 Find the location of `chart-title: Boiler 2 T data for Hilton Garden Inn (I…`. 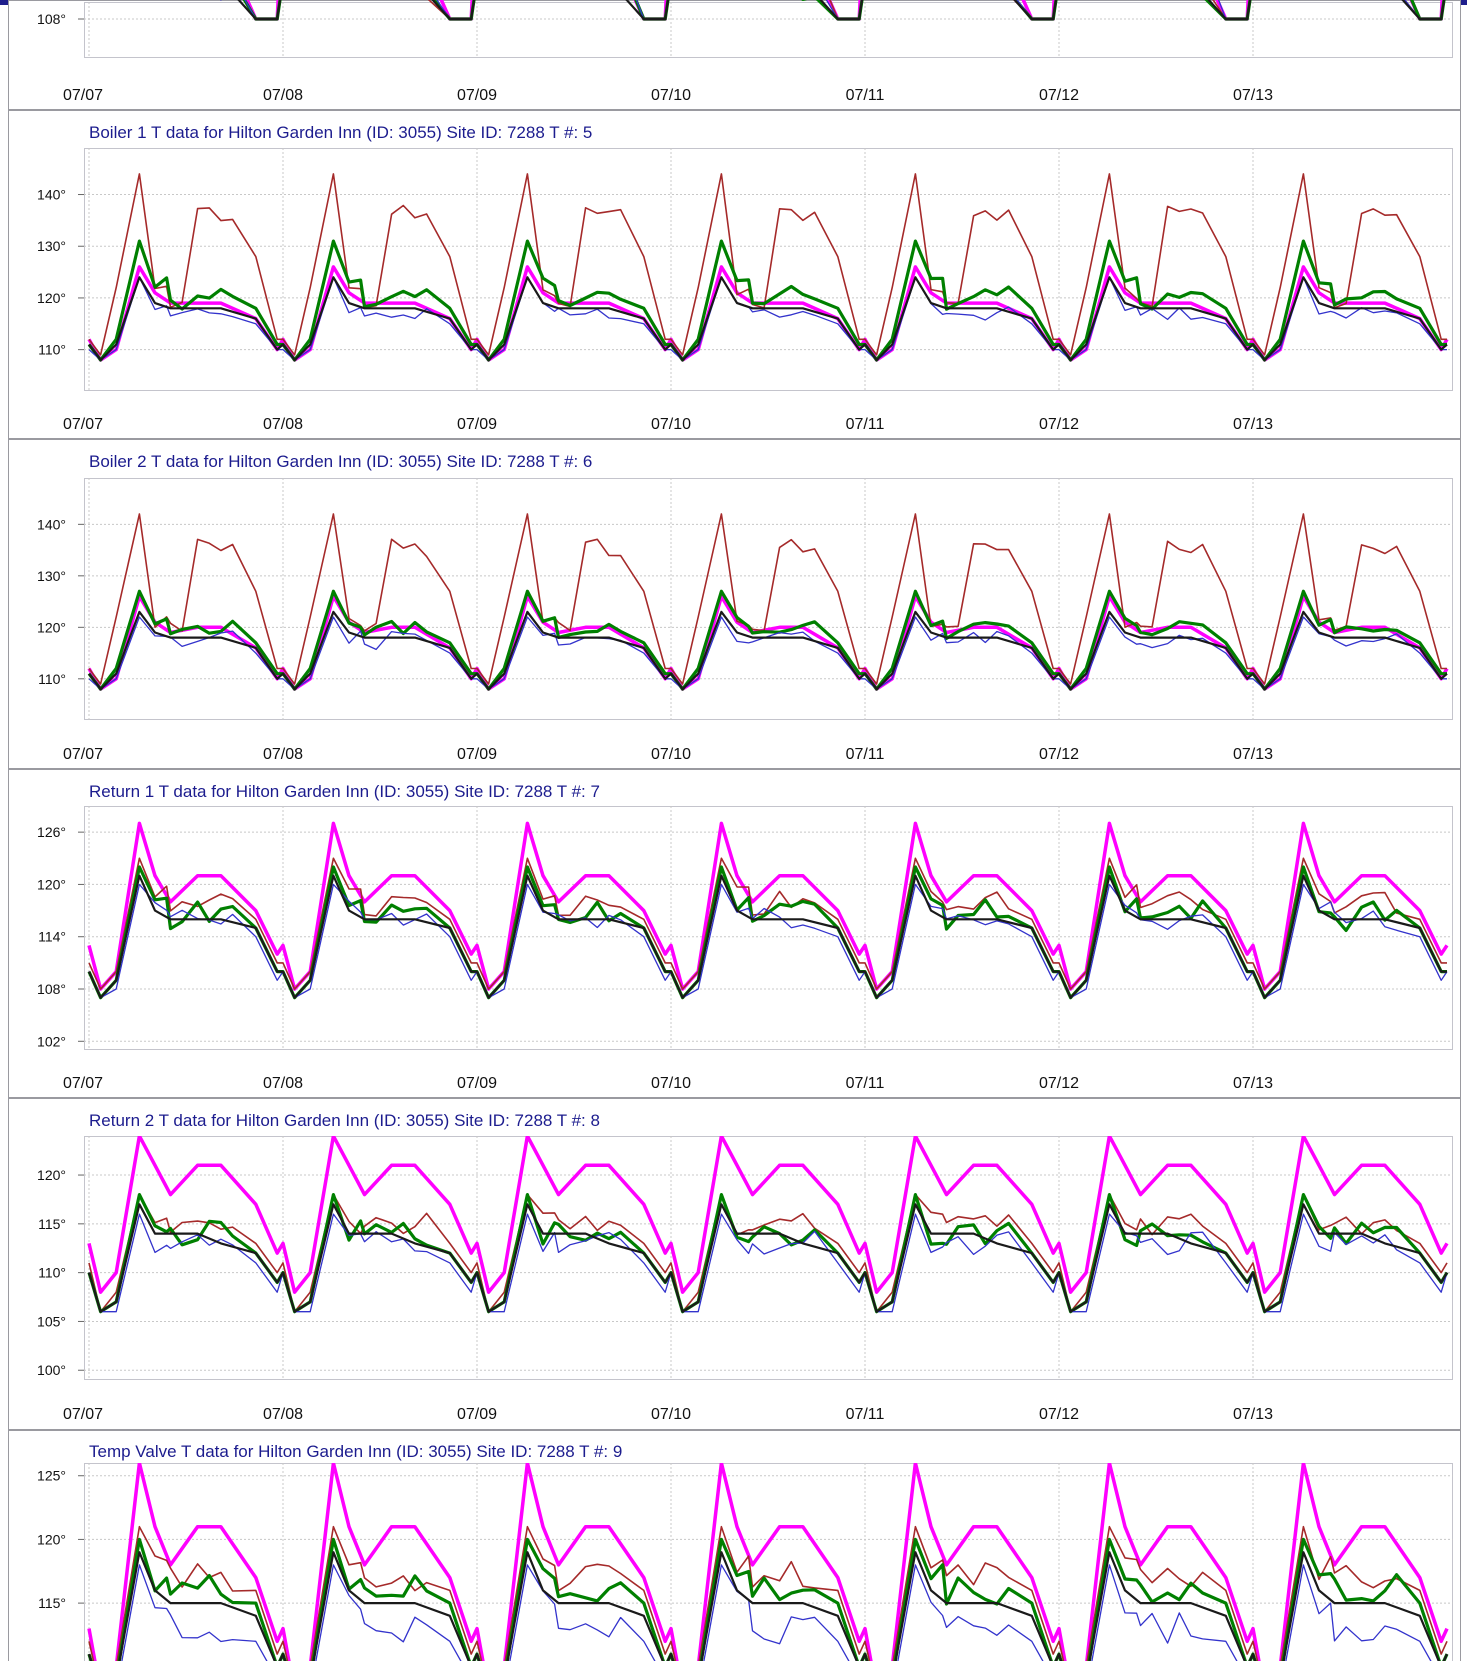

chart-title: Boiler 2 T data for Hilton Garden Inn (I… is located at coordinates (340, 461).